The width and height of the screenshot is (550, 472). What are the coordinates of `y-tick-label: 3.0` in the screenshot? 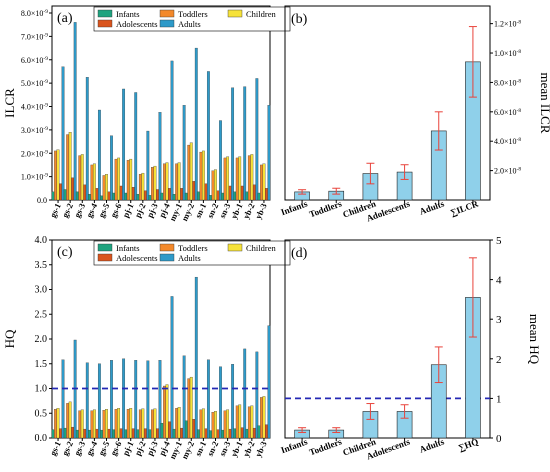 It's located at (41, 290).